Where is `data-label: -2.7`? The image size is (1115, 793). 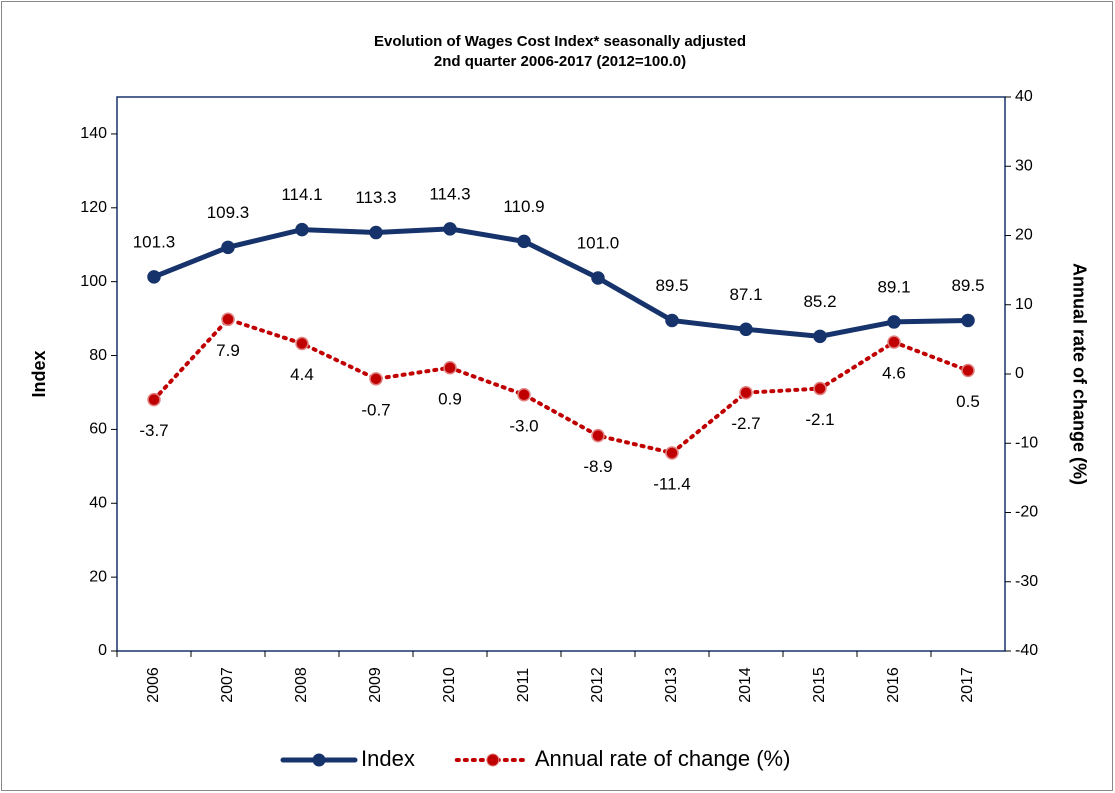
data-label: -2.7 is located at coordinates (745, 423).